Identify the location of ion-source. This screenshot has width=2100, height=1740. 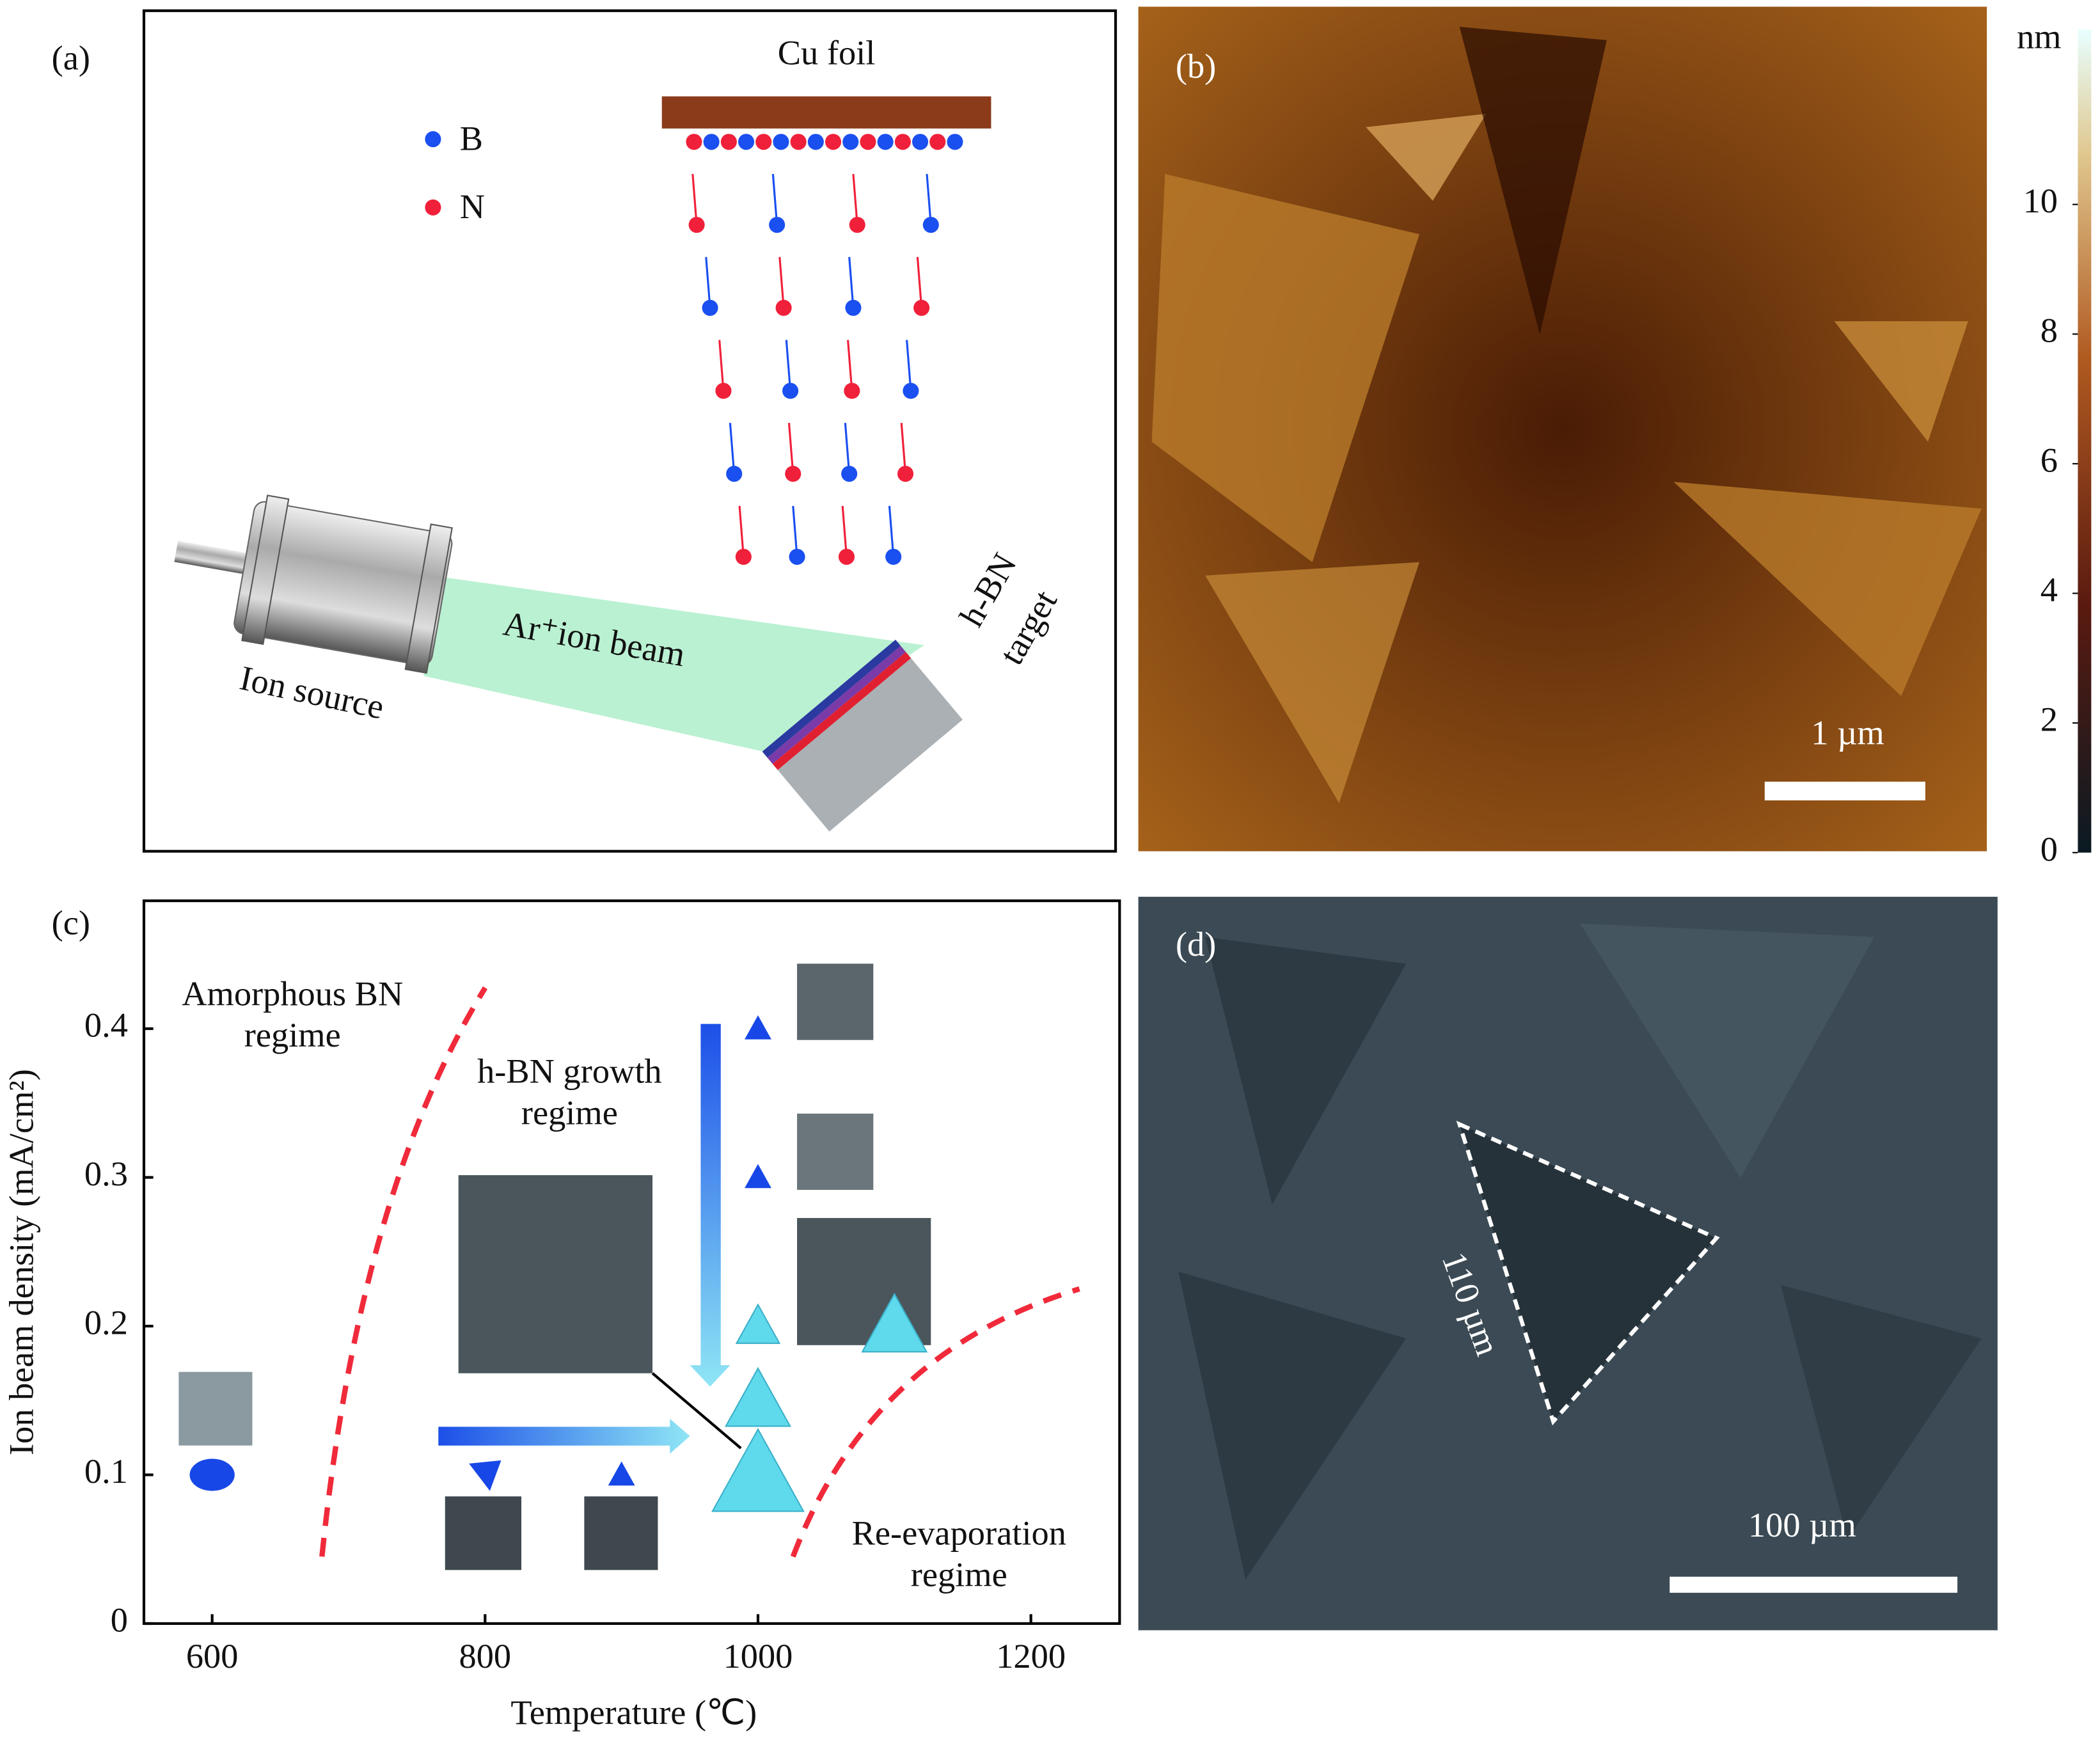
(313, 584).